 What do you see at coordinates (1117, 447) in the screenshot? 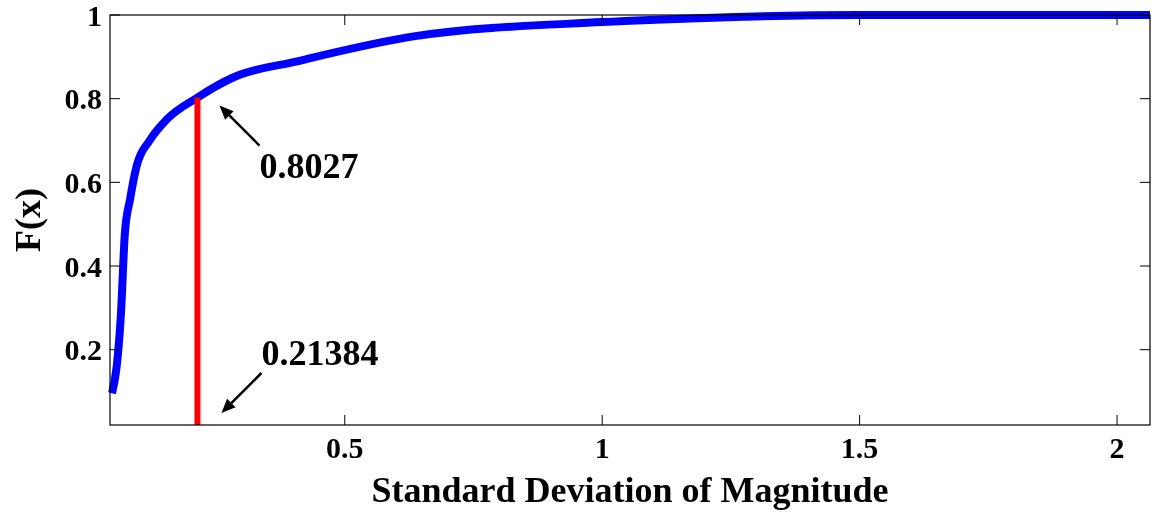
I see `x-tick-label: 2` at bounding box center [1117, 447].